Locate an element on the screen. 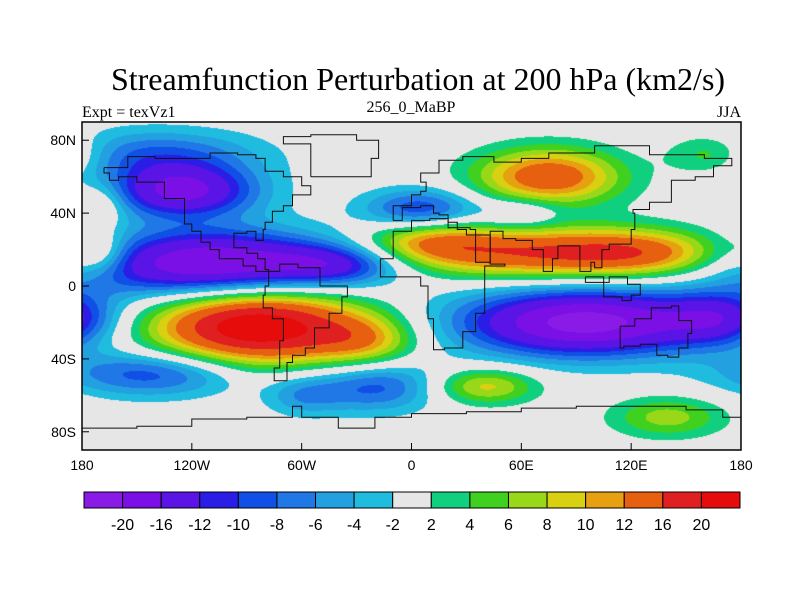 Image resolution: width=800 pixels, height=600 pixels. colorbar-label: 6 is located at coordinates (508, 525).